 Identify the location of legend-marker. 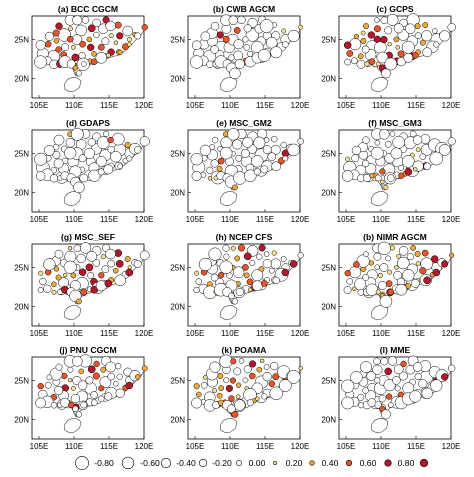
(203, 463).